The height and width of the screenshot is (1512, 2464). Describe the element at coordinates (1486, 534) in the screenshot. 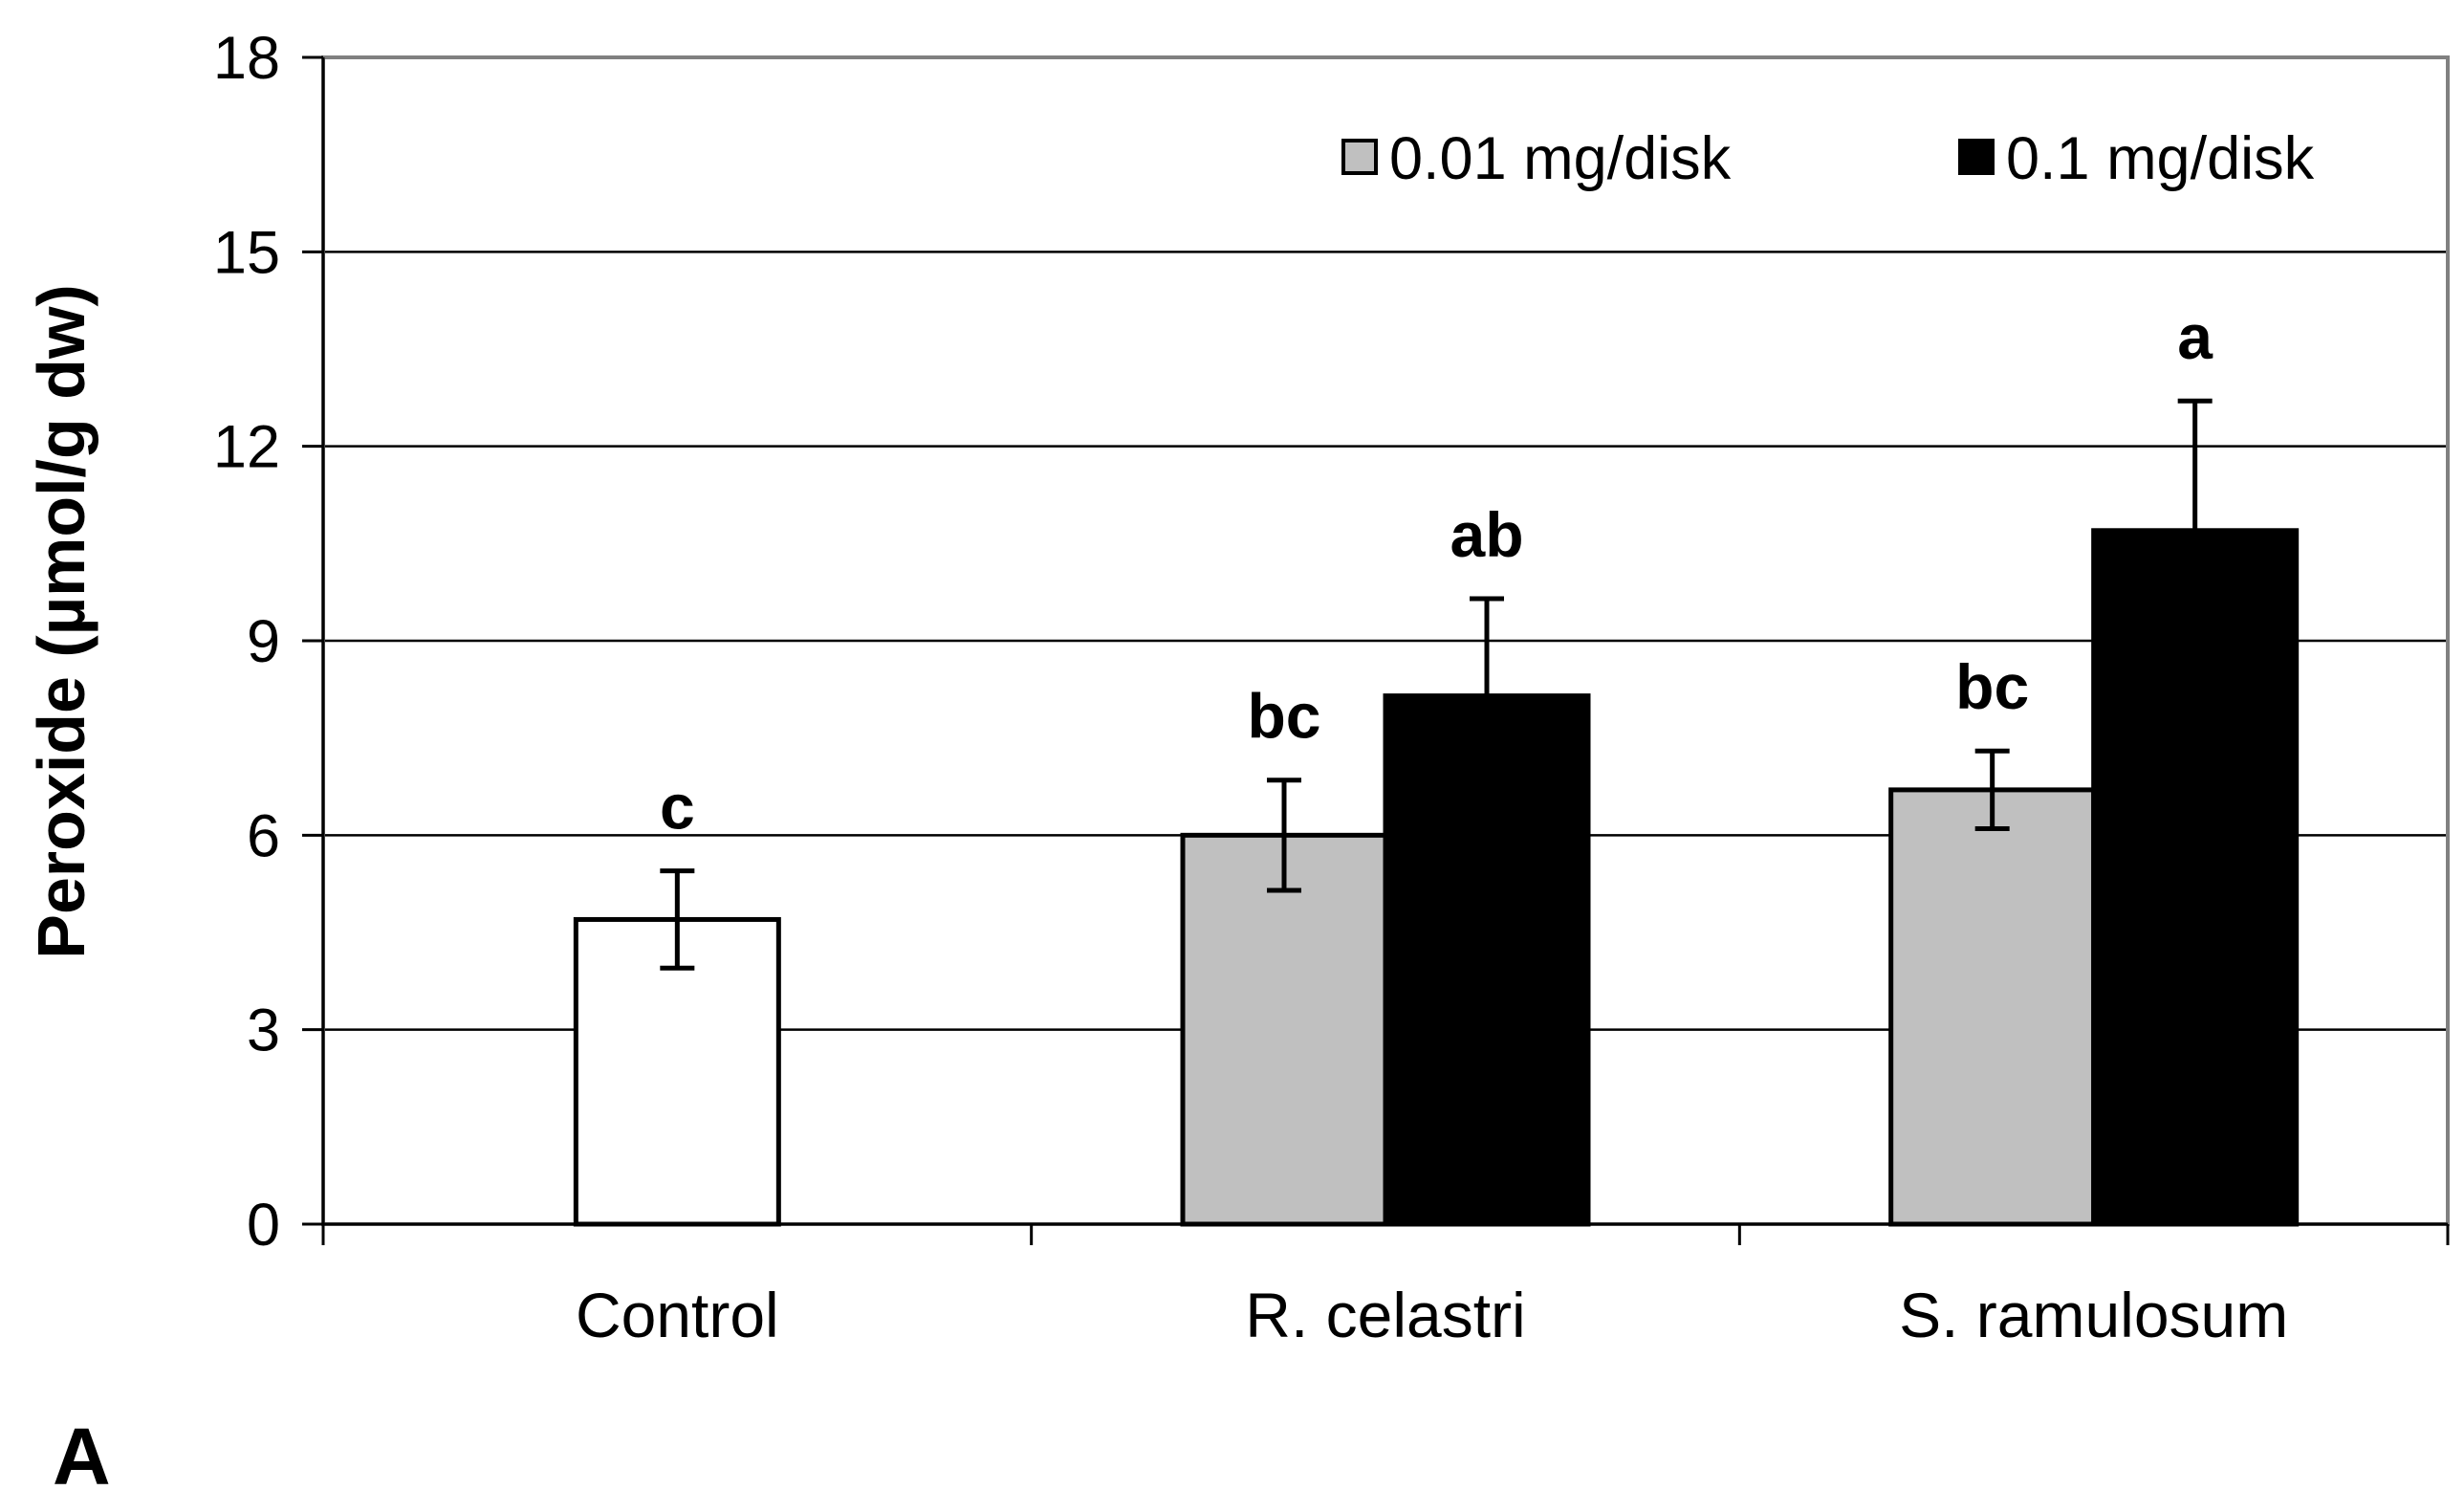

I see `significance-label: ab` at that location.